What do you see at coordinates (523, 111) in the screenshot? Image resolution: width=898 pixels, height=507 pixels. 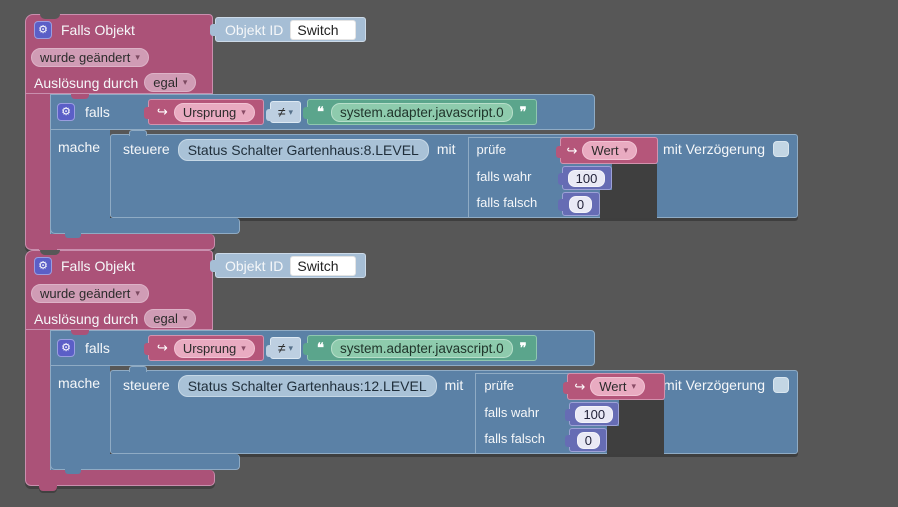 I see `quote-close-icon: ❞` at bounding box center [523, 111].